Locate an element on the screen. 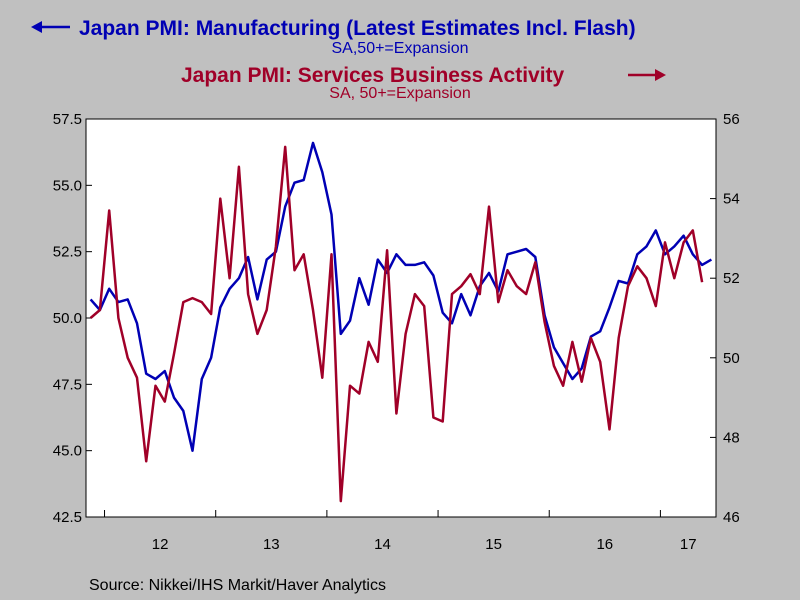 This screenshot has height=600, width=800. x-tick-label: 16 is located at coordinates (604, 544).